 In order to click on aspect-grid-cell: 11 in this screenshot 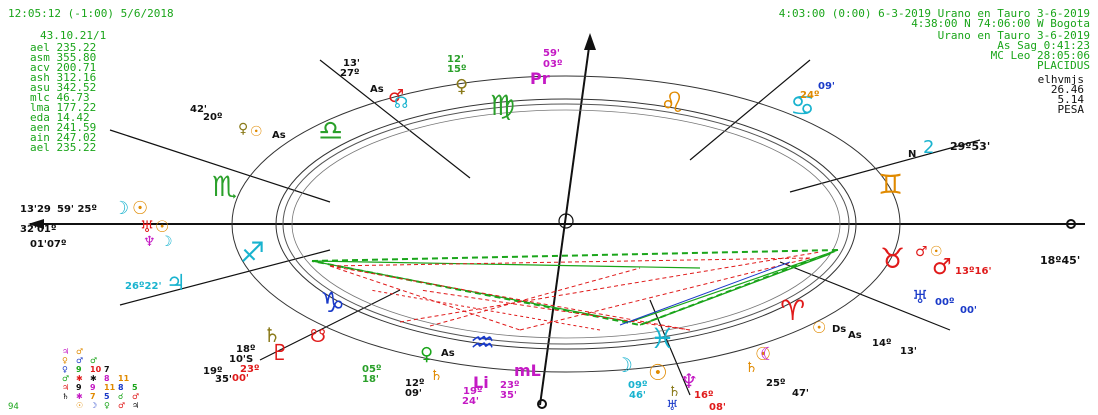, I will do `click(110, 387)`.